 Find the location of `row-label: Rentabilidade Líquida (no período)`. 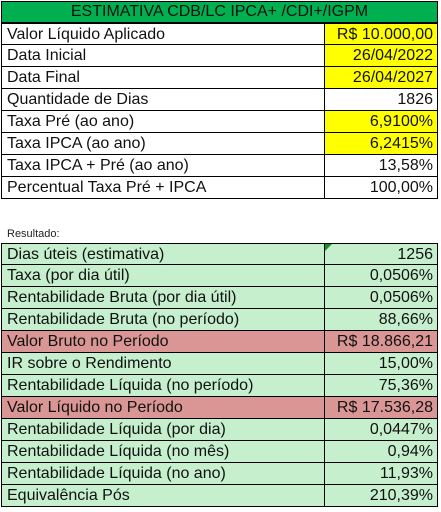

row-label: Rentabilidade Líquida (no período) is located at coordinates (163, 385).